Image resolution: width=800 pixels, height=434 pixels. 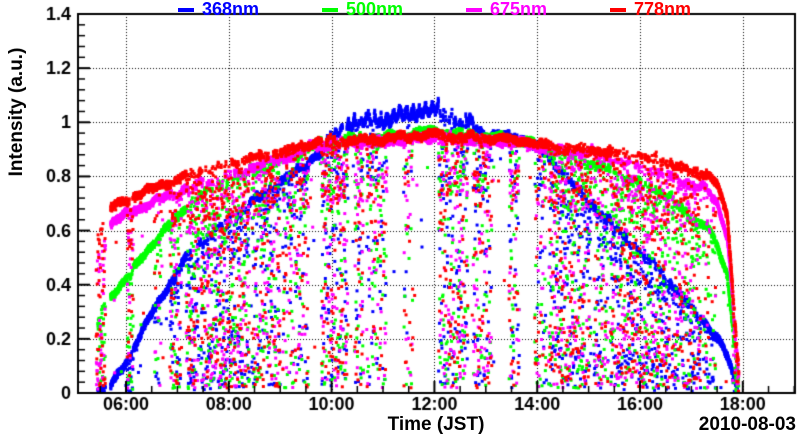 I want to click on legend-item-368nm: 368nm, so click(x=218, y=9).